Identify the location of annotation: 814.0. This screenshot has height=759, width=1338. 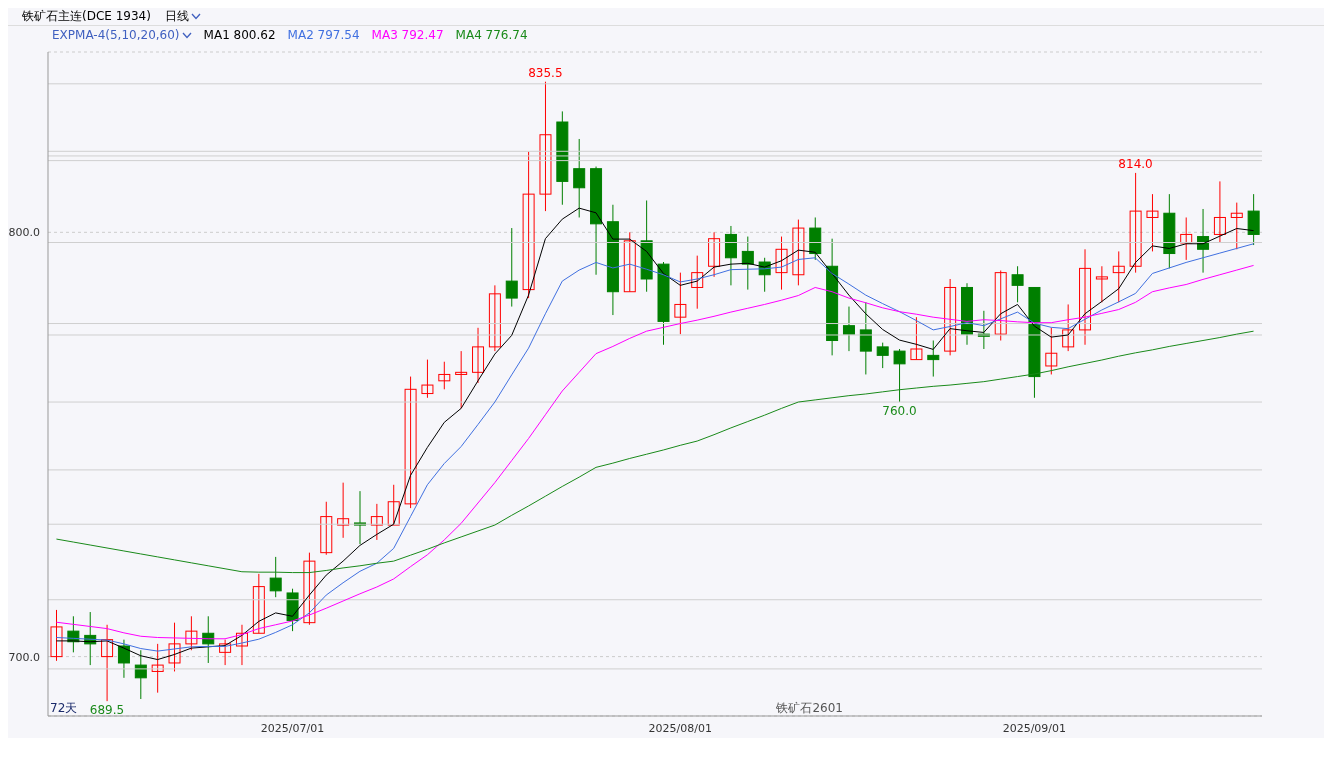
(1135, 163).